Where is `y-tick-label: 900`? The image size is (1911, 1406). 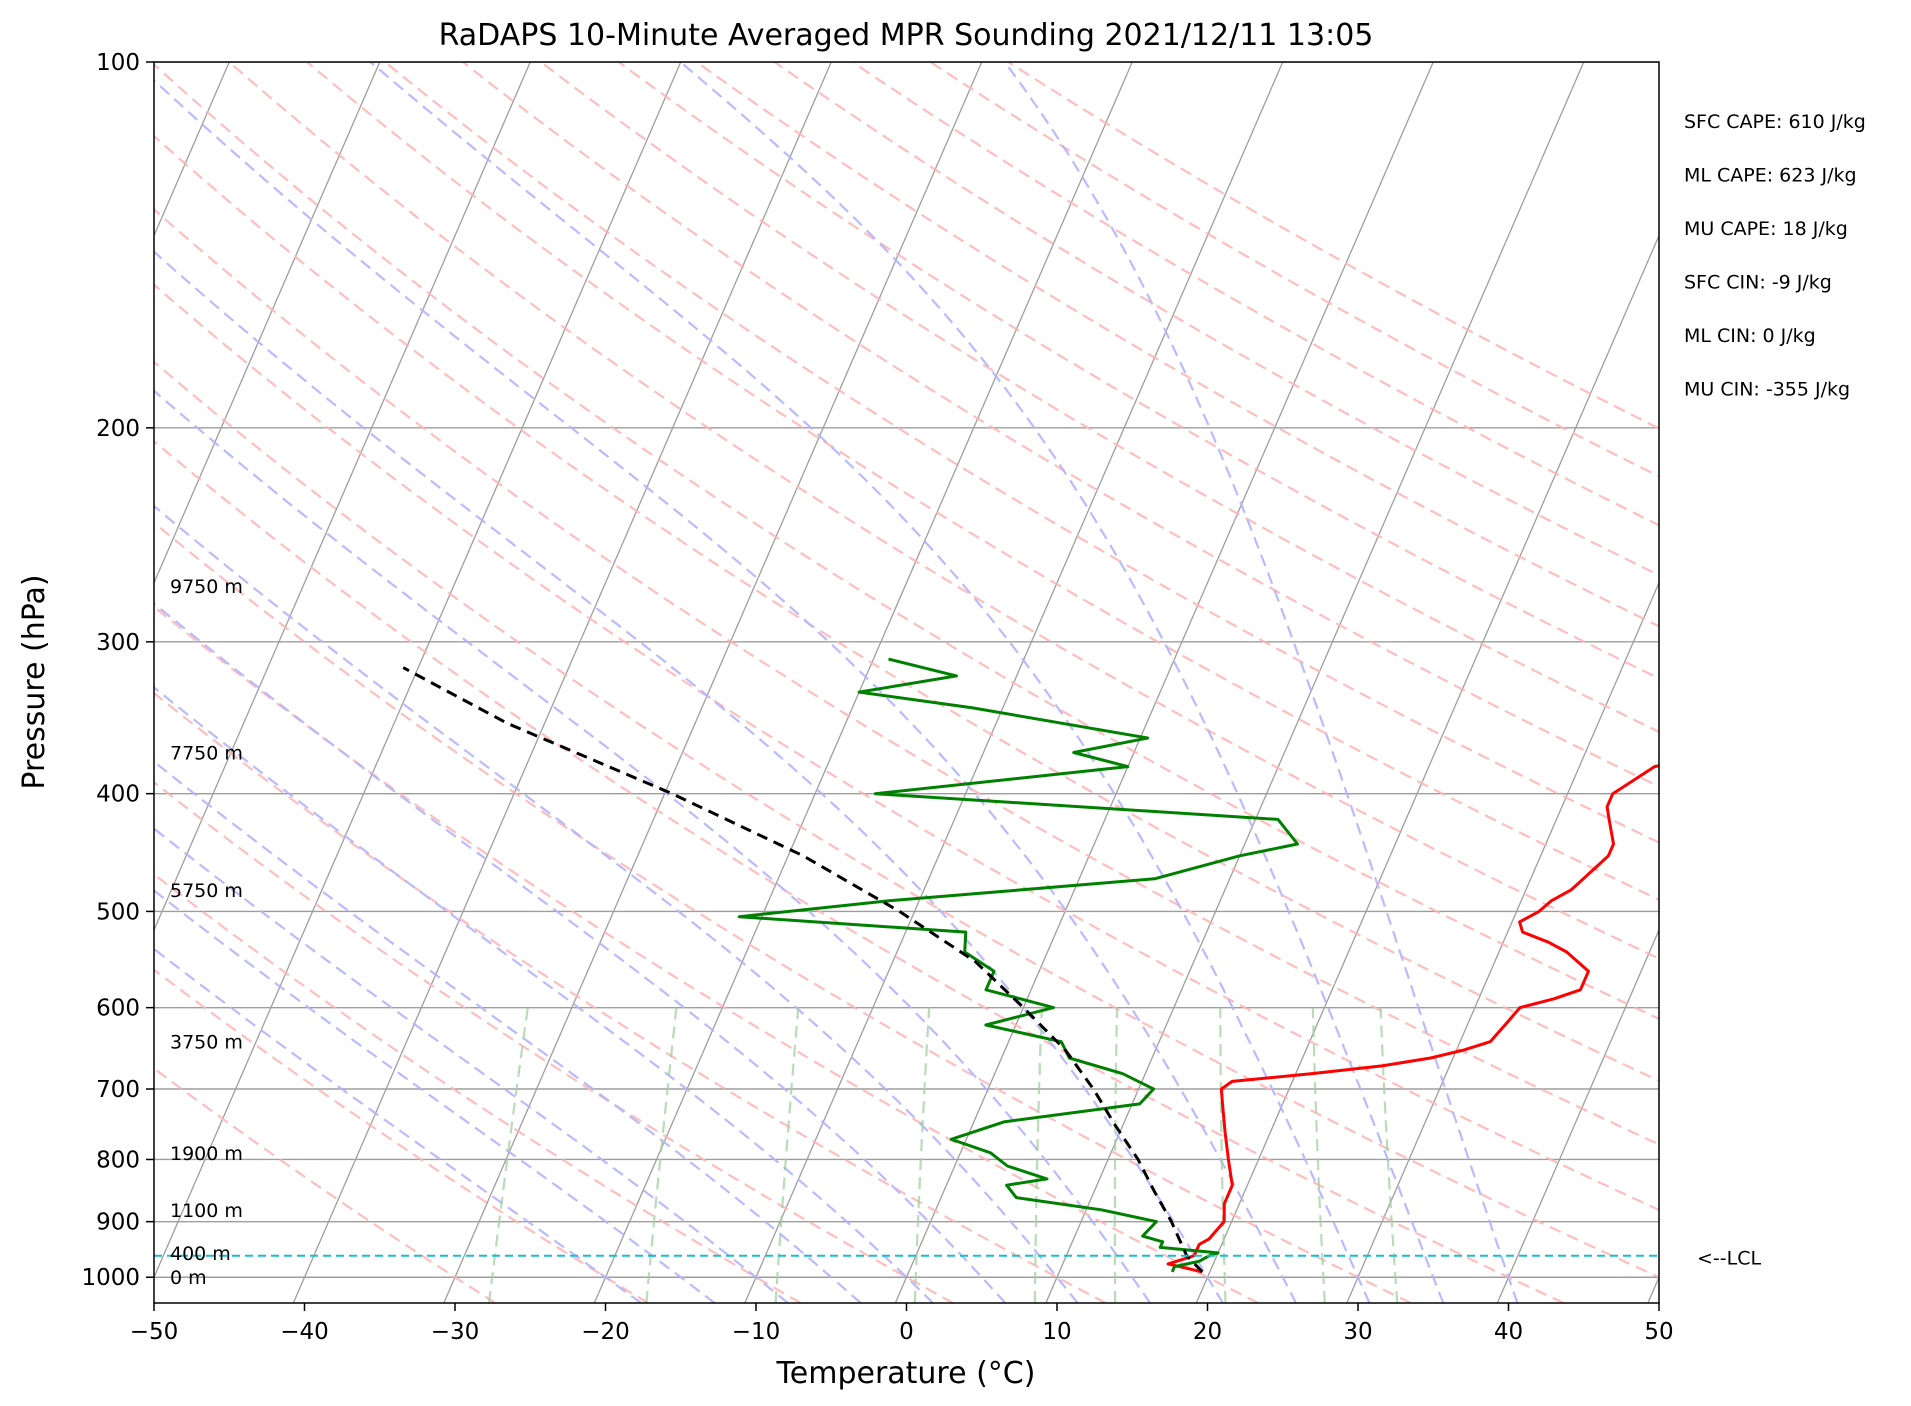
y-tick-label: 900 is located at coordinates (118, 1223).